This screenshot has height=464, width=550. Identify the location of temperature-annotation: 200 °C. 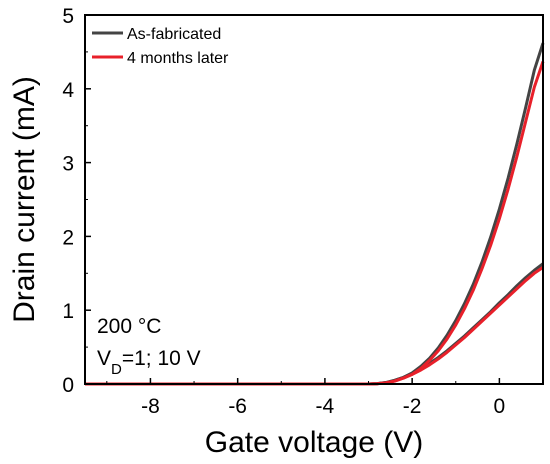
(129, 326).